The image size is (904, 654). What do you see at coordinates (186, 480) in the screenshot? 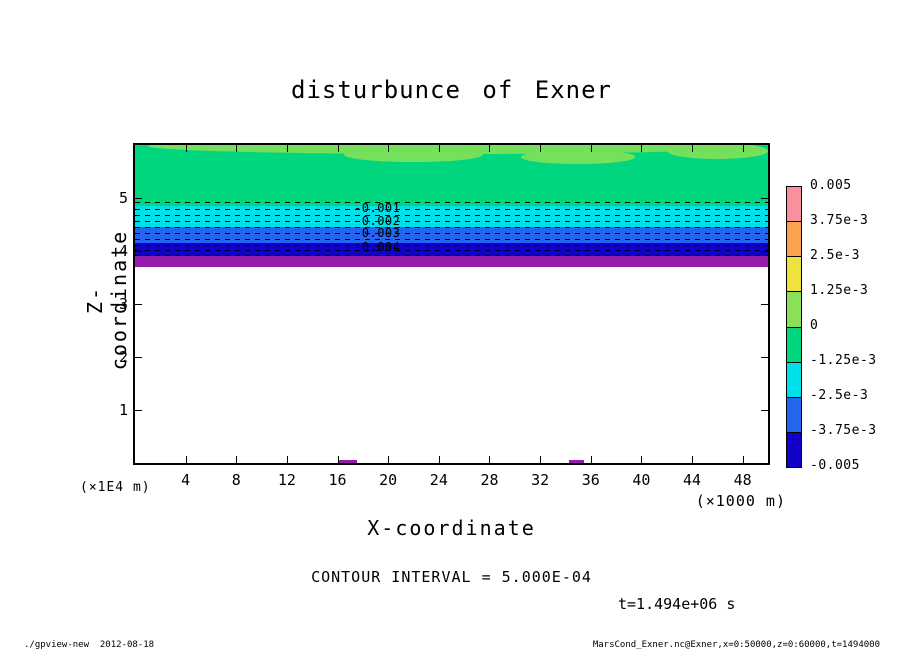
I see `x-tick-label: 4` at bounding box center [186, 480].